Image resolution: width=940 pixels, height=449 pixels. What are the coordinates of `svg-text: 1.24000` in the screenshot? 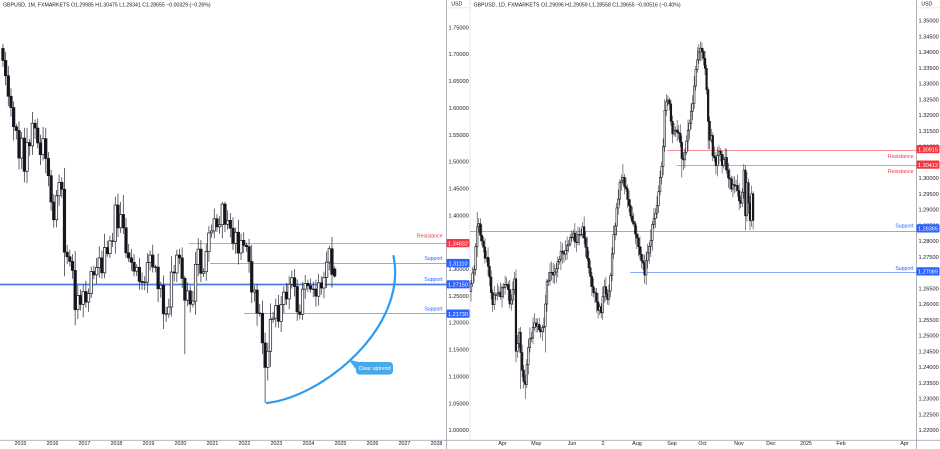 It's located at (929, 368).